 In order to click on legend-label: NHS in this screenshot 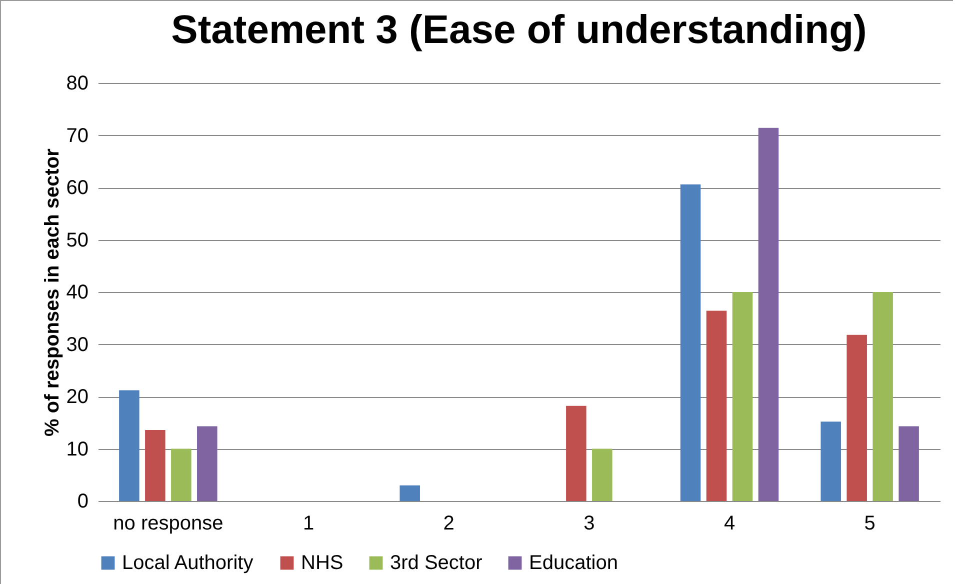, I will do `click(322, 563)`.